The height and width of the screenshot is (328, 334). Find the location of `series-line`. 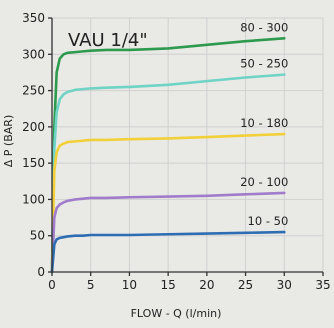

series-line is located at coordinates (168, 252).